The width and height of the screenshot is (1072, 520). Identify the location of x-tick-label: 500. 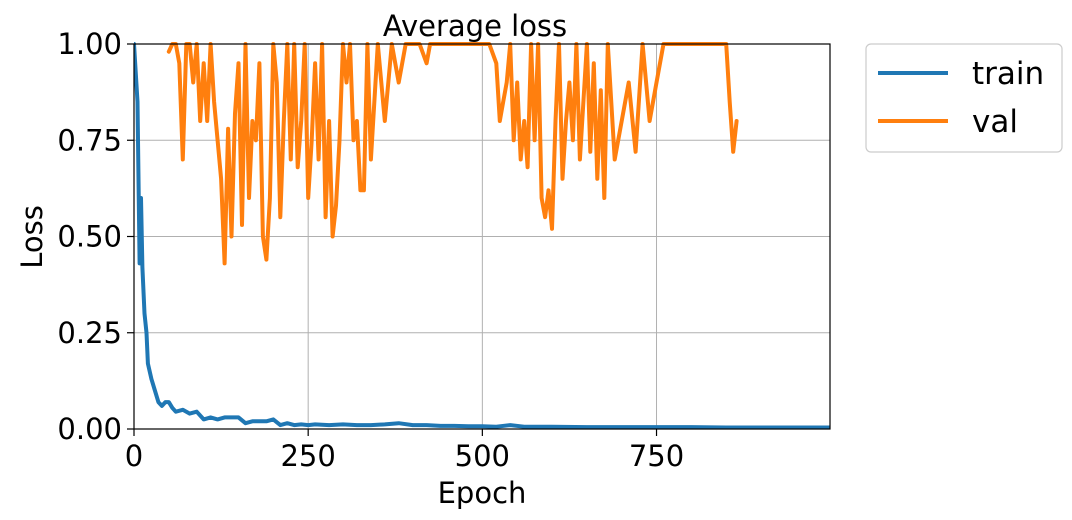
(482, 456).